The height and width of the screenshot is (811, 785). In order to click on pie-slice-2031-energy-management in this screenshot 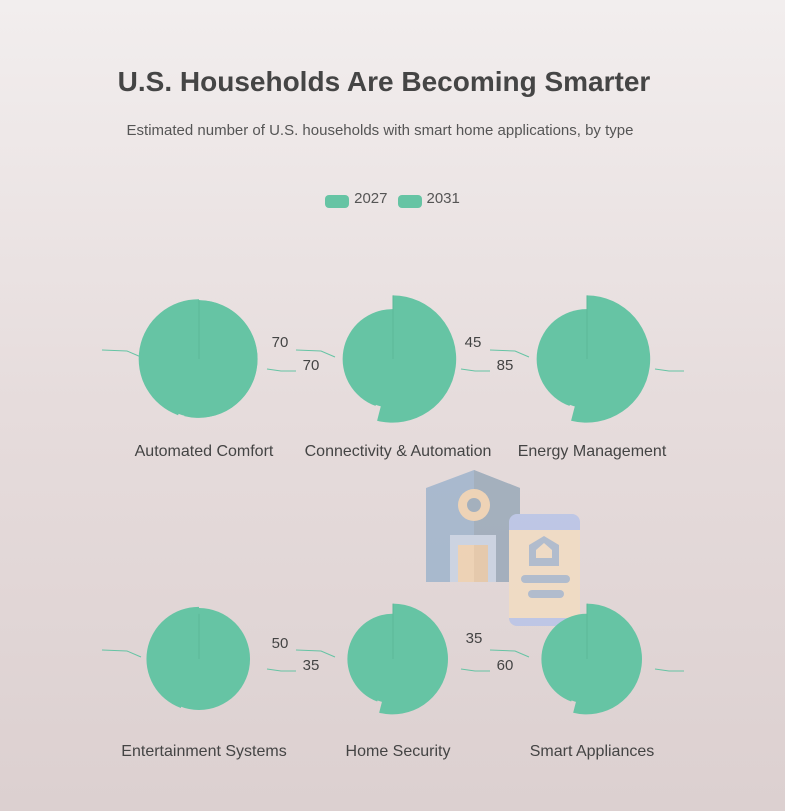, I will do `click(611, 359)`.